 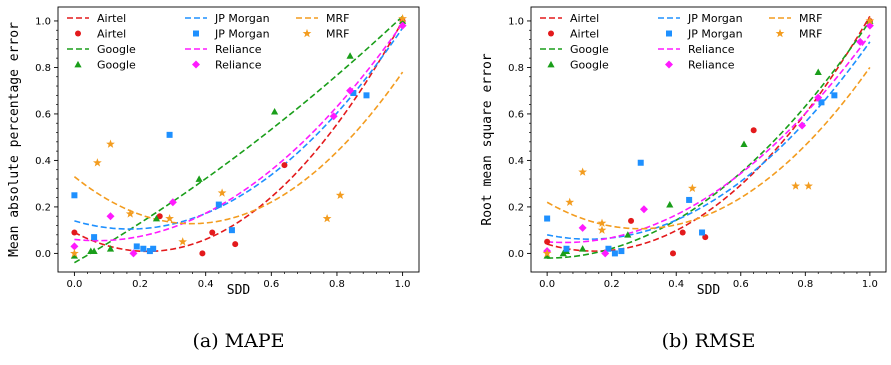 What do you see at coordinates (487, 139) in the screenshot?
I see `y-axis-label: Root mean square error` at bounding box center [487, 139].